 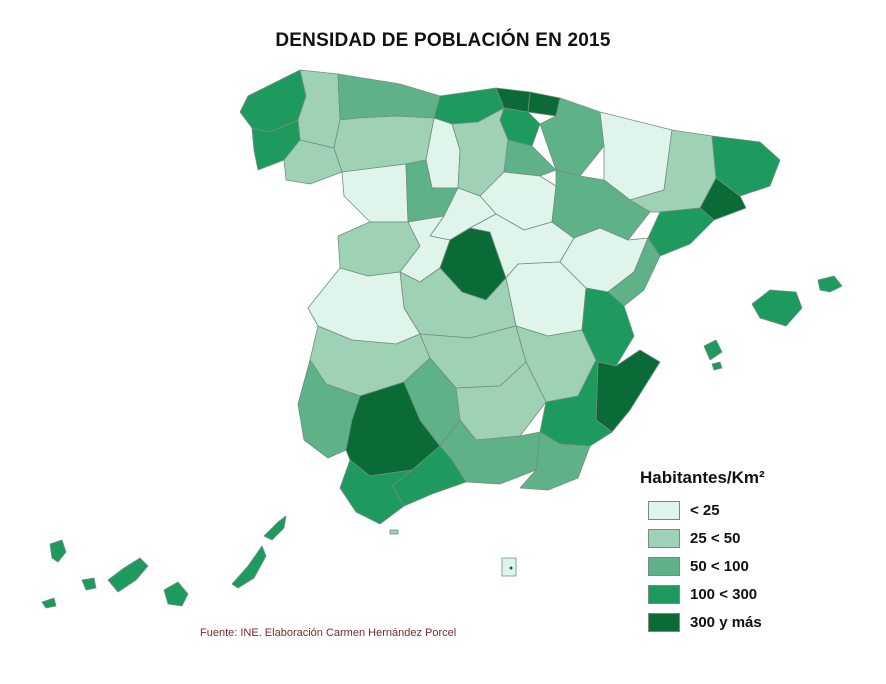 I want to click on legend-item: 300 y más, so click(x=706, y=622).